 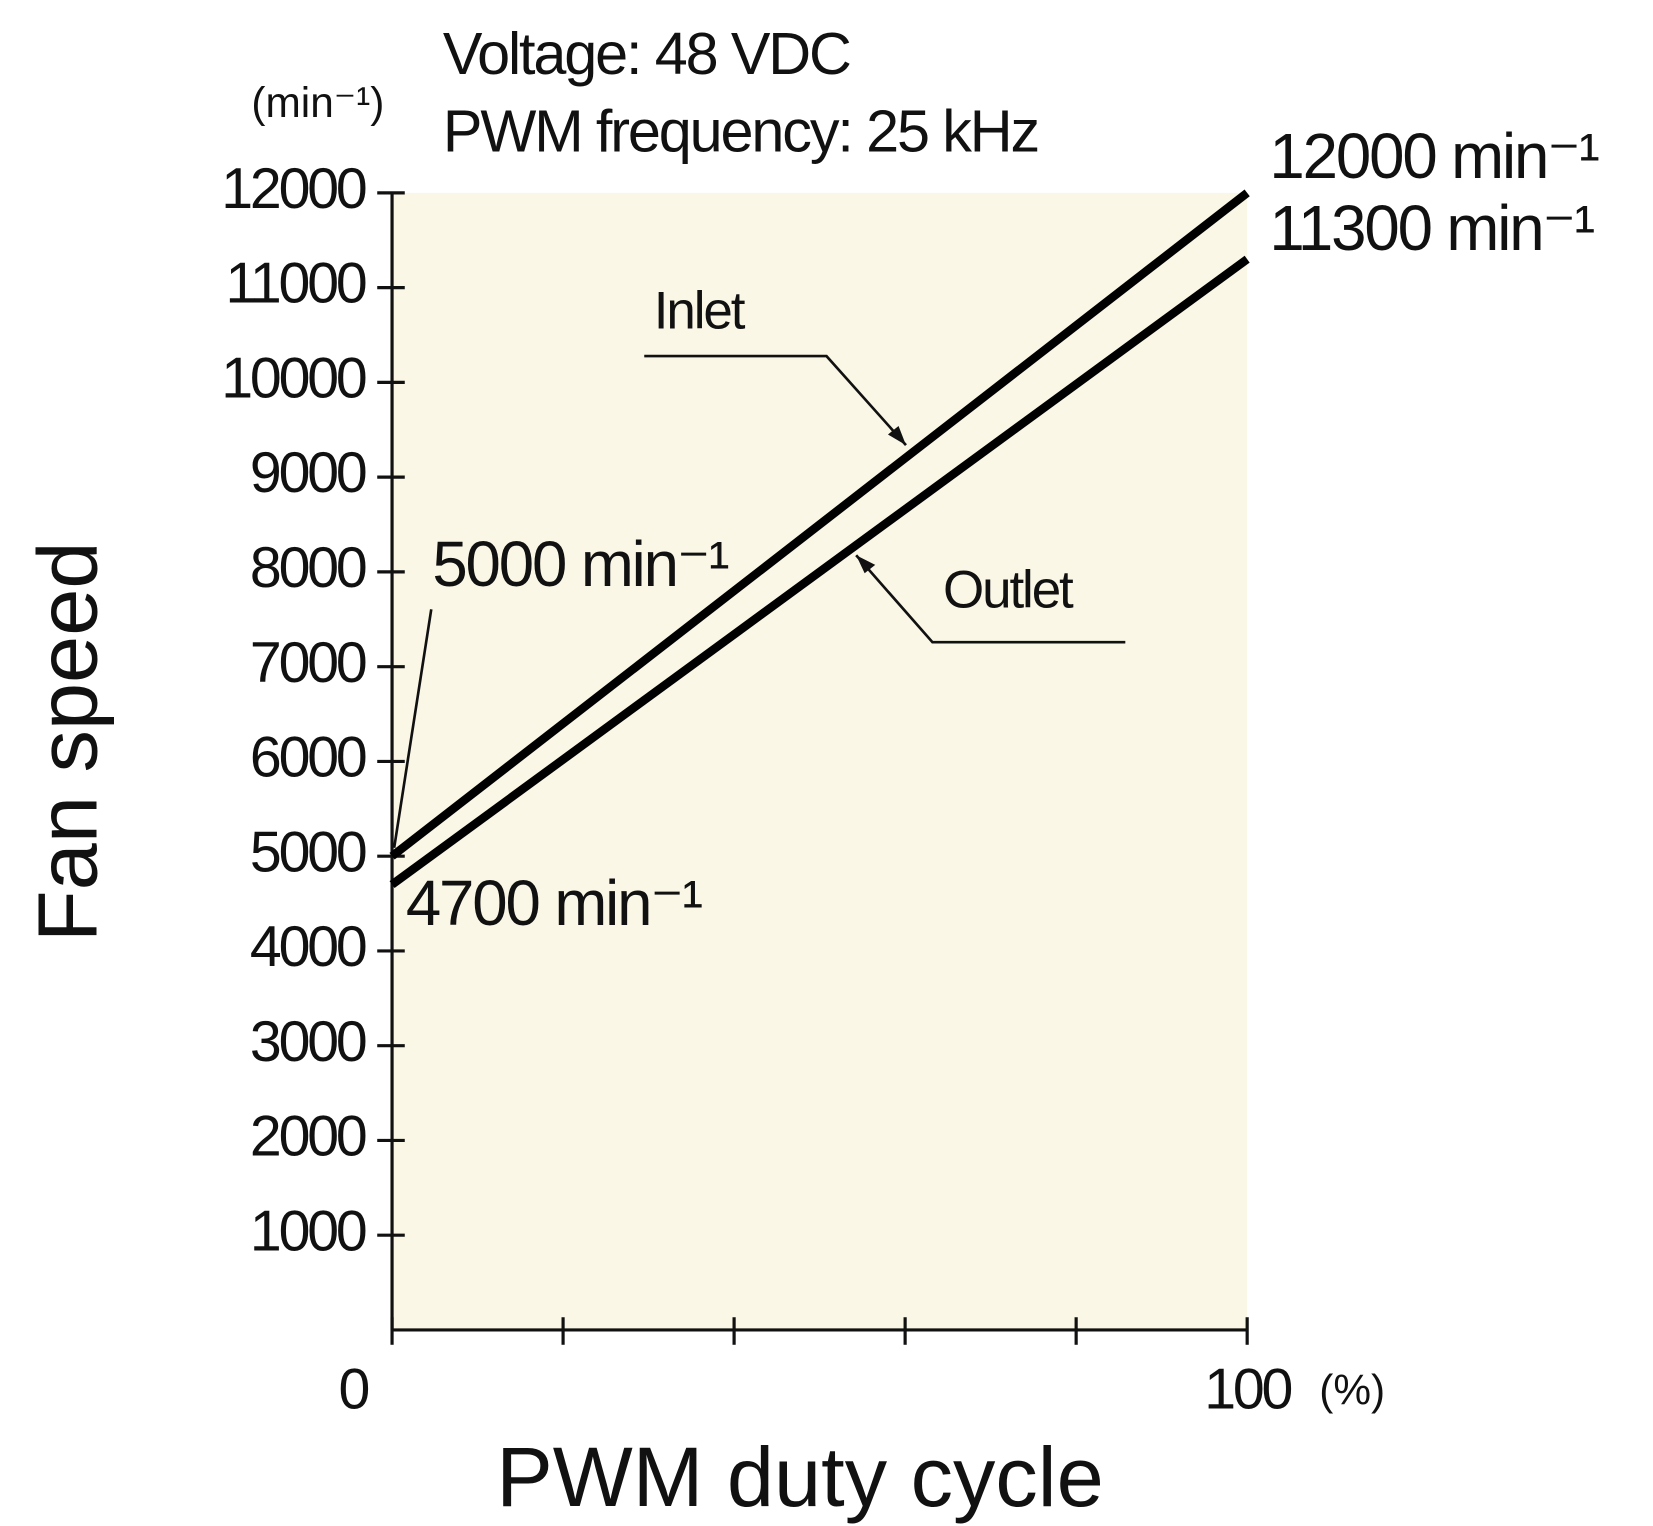 What do you see at coordinates (67, 742) in the screenshot?
I see `y-axis-label: Fan speed` at bounding box center [67, 742].